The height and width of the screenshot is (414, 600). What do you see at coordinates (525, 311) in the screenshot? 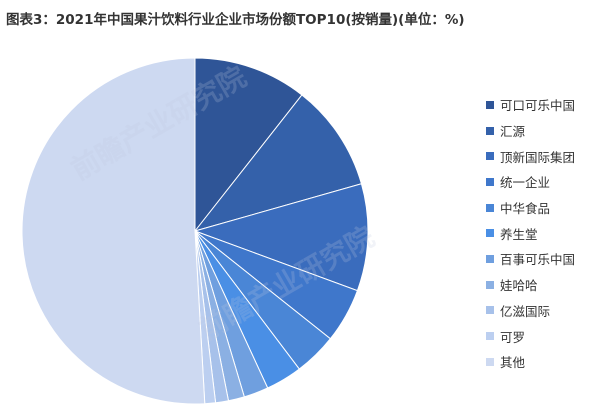
I see `legend-label: 亿滋国际` at bounding box center [525, 311].